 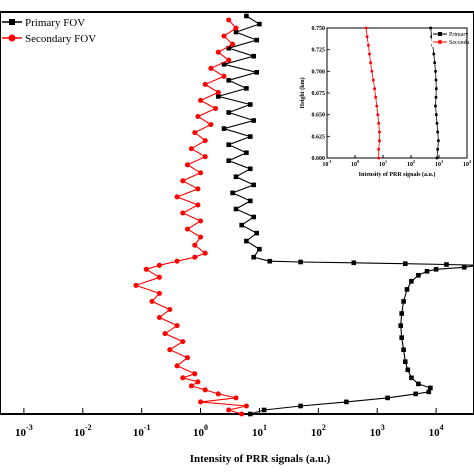 I want to click on inset-y-axis-title: Height (km), so click(x=302, y=92).